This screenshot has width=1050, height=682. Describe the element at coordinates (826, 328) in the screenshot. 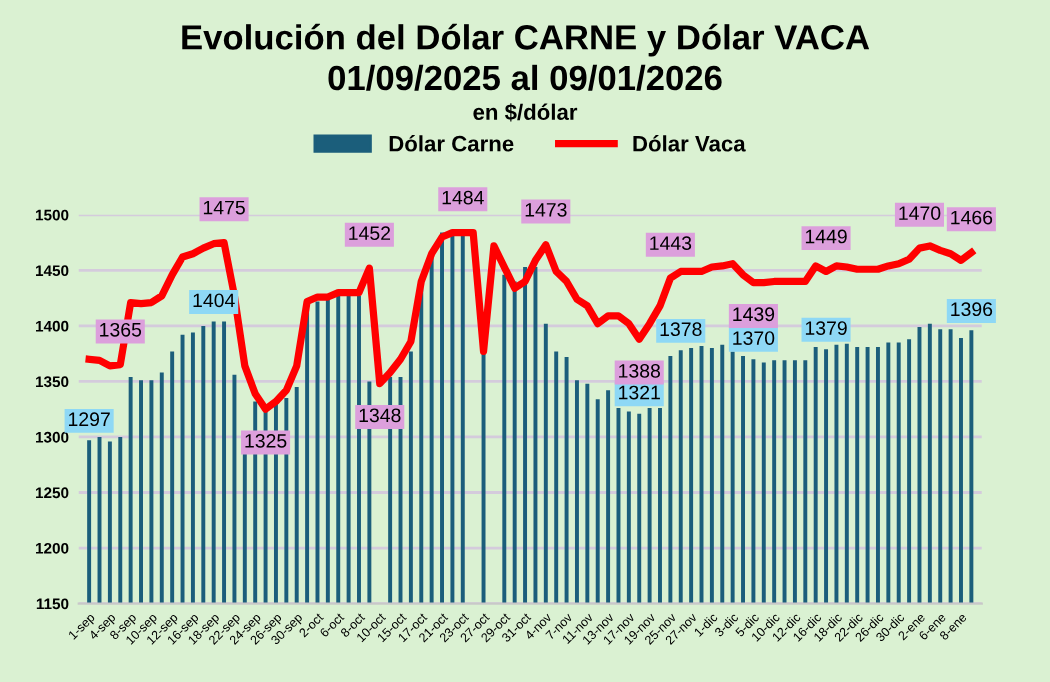

I see `data-label: 1379` at that location.